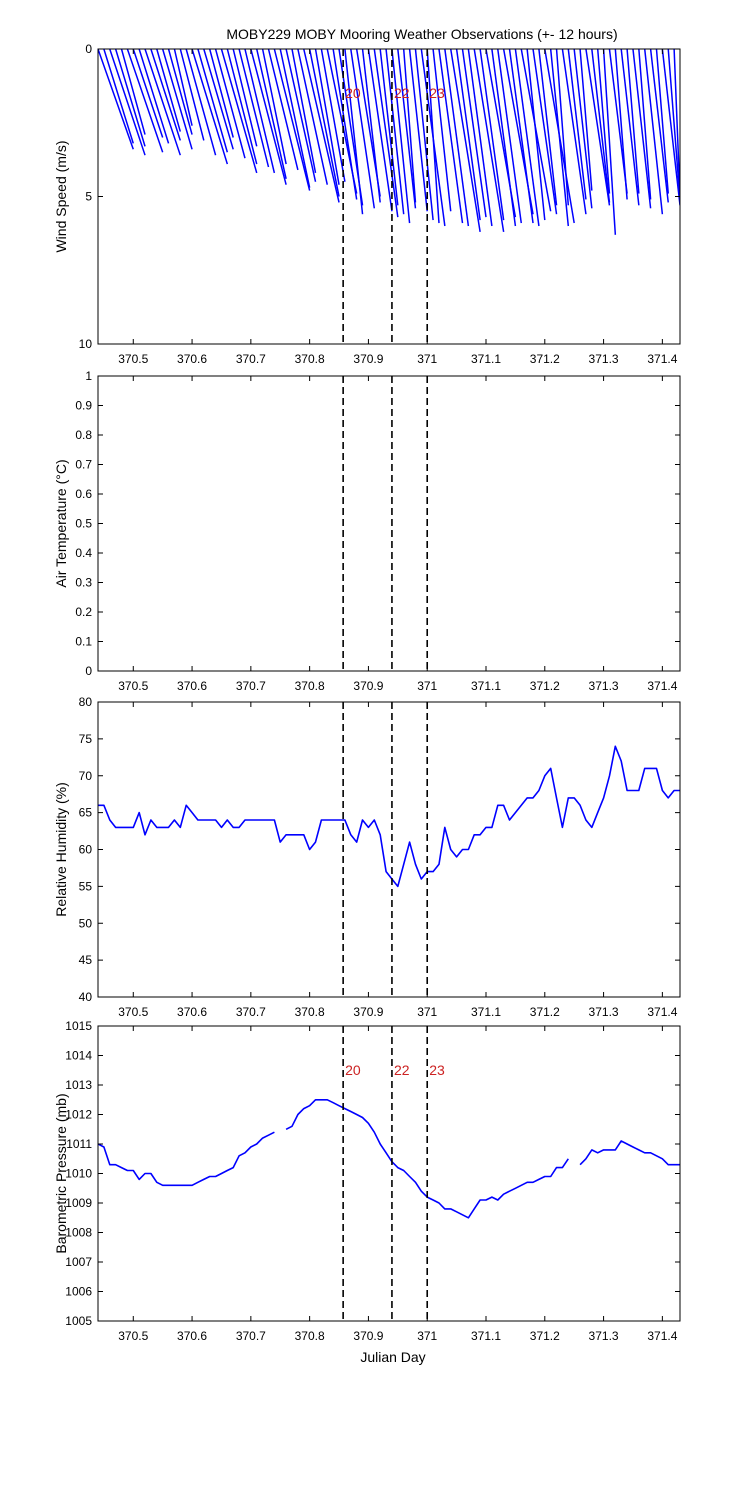  Describe the element at coordinates (392, 1357) in the screenshot. I see `x-axis-label: Julian Day` at that location.